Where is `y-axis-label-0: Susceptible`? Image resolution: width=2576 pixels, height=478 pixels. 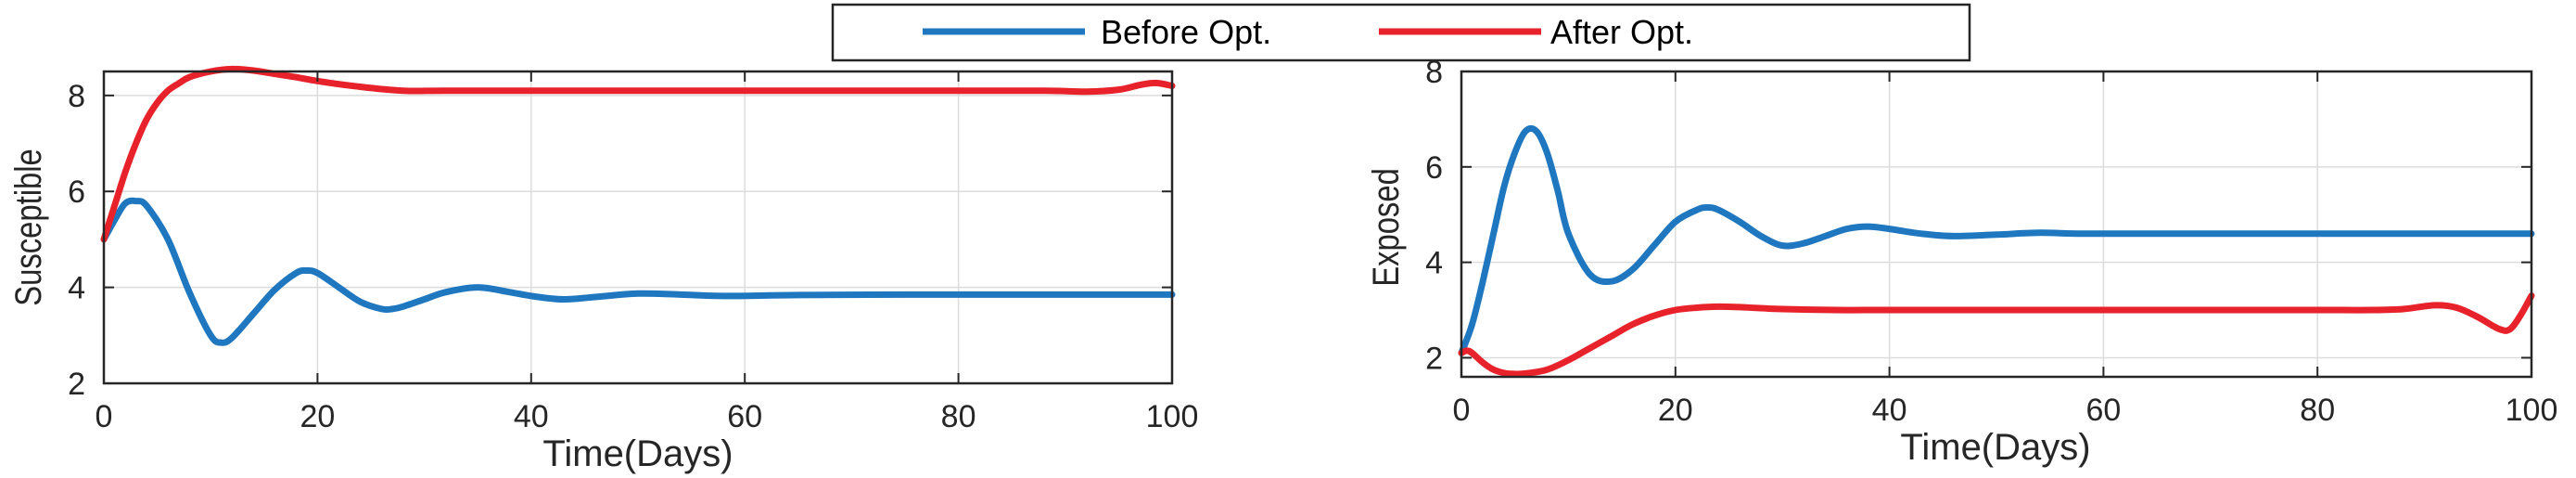
y-axis-label-0: Susceptible is located at coordinates (28, 227).